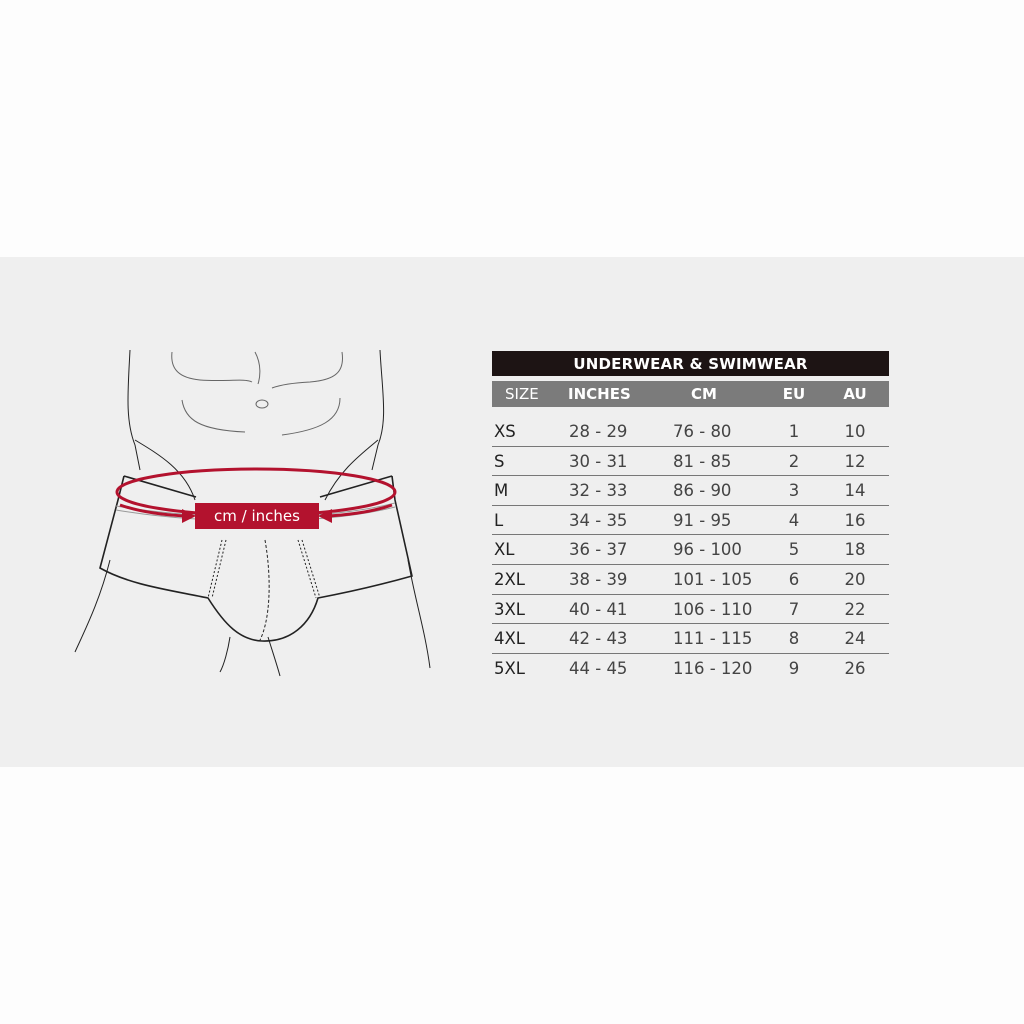 This screenshot has width=1024, height=1024. Describe the element at coordinates (599, 394) in the screenshot. I see `header-inches: INCHES` at that location.